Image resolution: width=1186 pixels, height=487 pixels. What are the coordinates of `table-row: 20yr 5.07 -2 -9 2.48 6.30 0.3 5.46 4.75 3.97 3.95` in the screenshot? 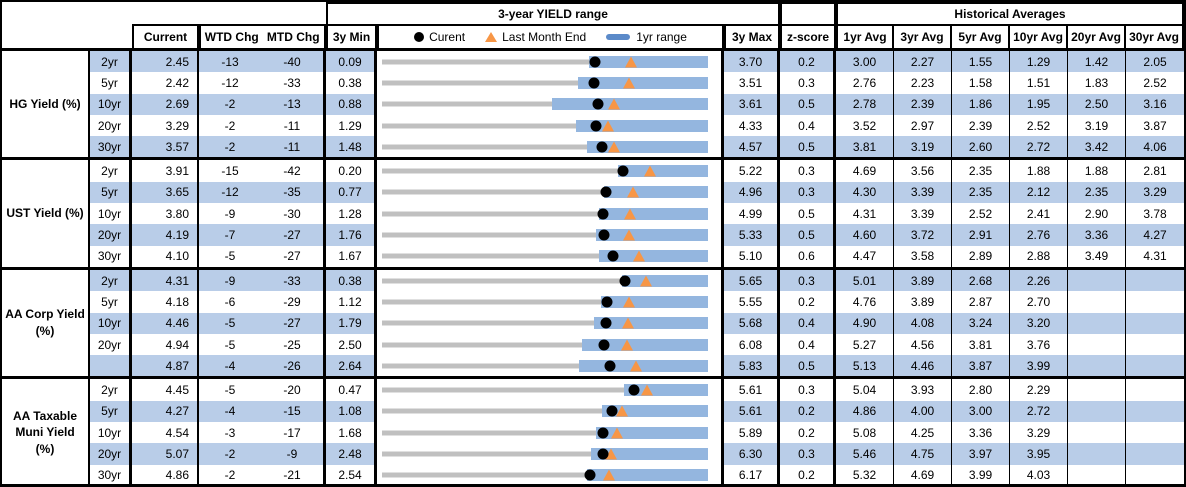 It's located at (637, 454).